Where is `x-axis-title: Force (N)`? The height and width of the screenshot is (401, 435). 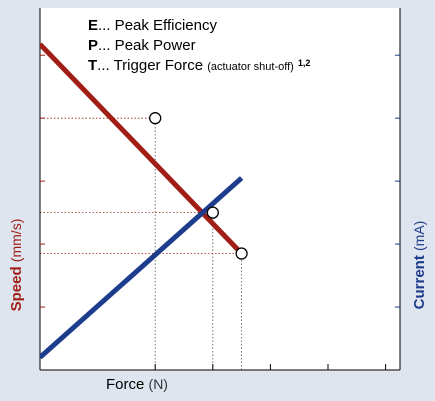 x-axis-title: Force (N) is located at coordinates (137, 384).